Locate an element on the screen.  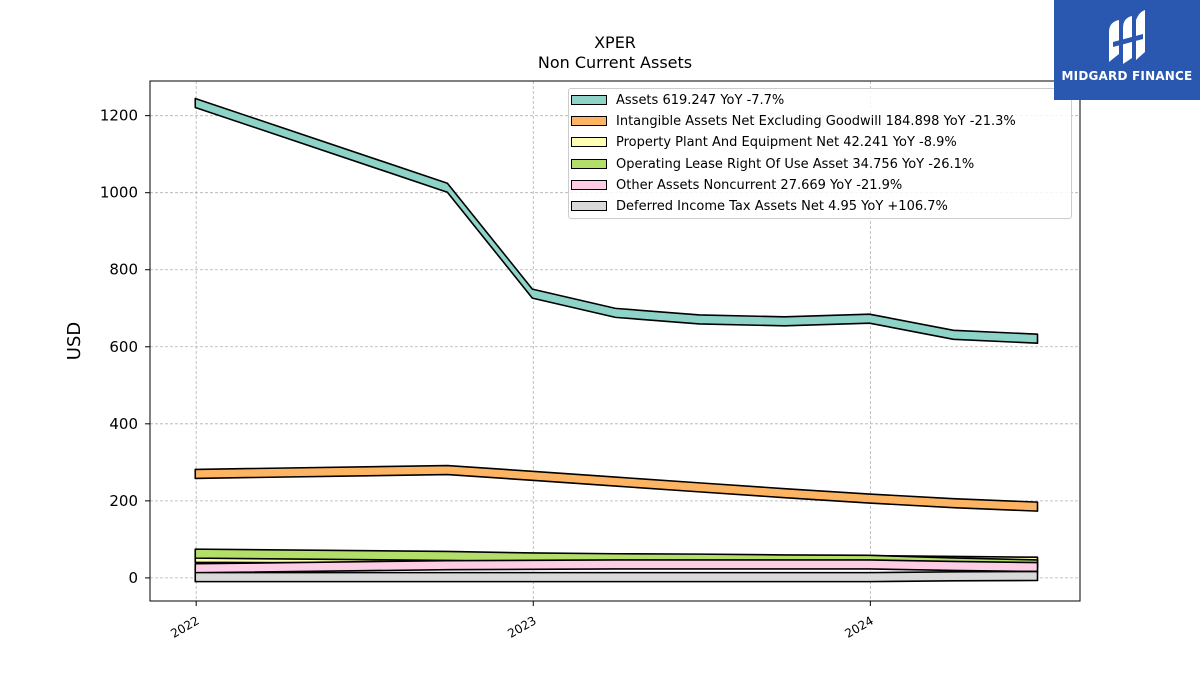
y-tick-label: 400 is located at coordinates (123, 424).